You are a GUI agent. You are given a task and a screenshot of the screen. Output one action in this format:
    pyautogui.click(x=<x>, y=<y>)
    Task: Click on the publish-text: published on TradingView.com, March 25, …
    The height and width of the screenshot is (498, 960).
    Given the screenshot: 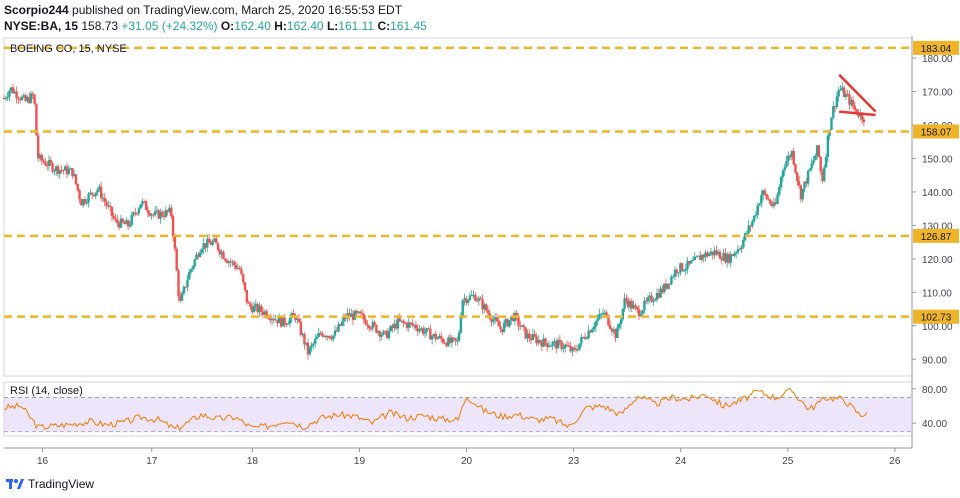 What is the action you would take?
    pyautogui.click(x=237, y=10)
    